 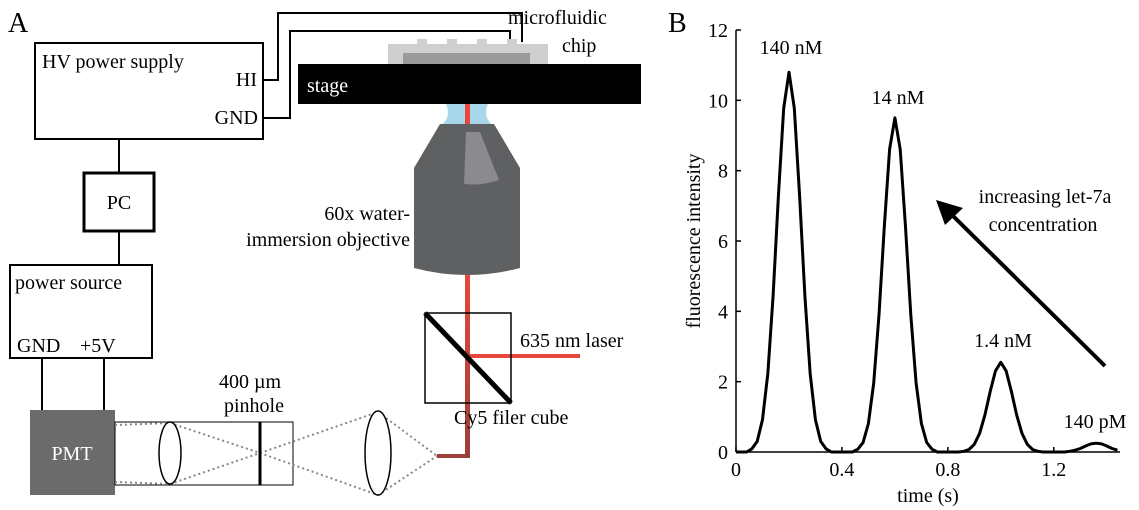 What do you see at coordinates (947, 470) in the screenshot?
I see `x-tick-label: 0.8` at bounding box center [947, 470].